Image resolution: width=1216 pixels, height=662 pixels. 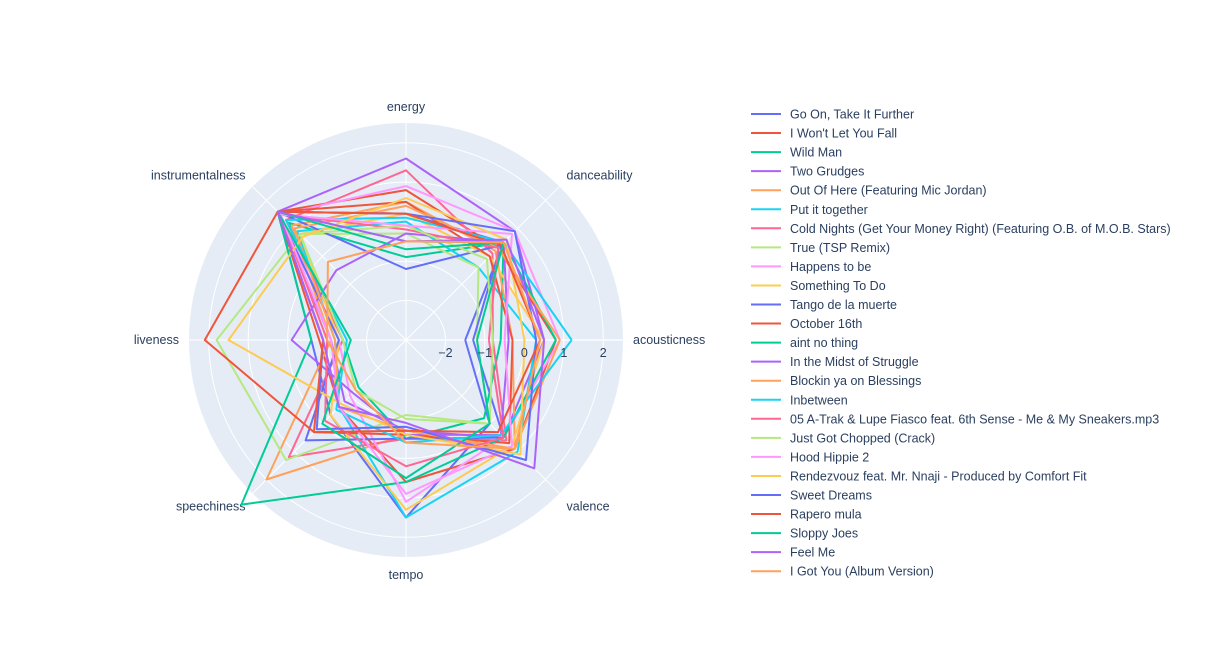 What do you see at coordinates (854, 362) in the screenshot?
I see `legend-label: In the Midst of Struggle` at bounding box center [854, 362].